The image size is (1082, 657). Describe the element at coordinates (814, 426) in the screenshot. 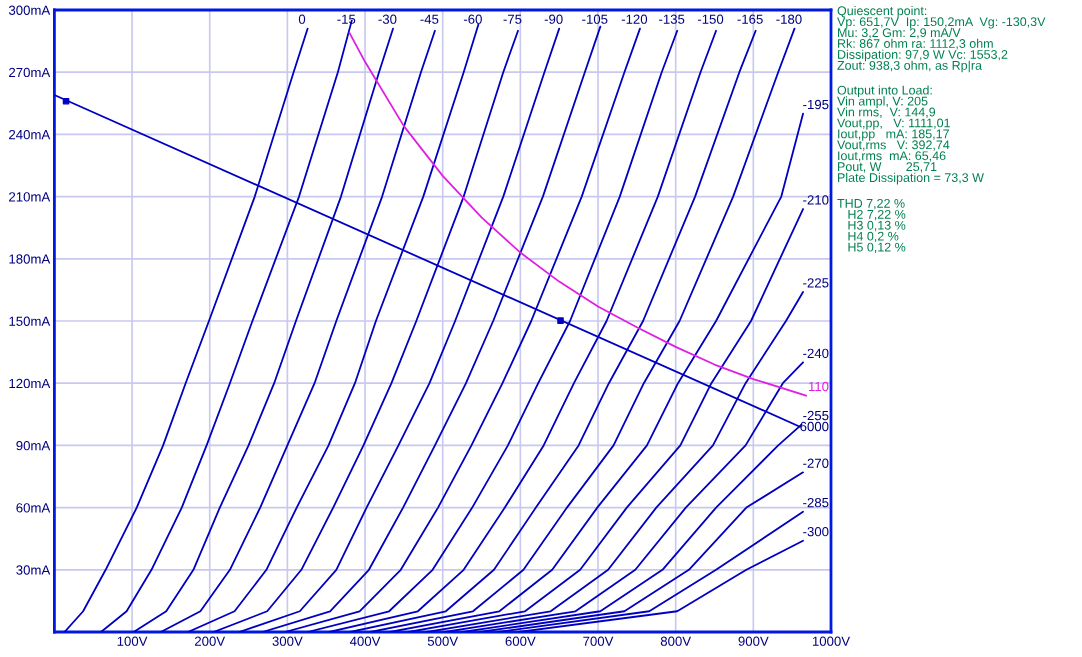

I see `series-label: 6000` at that location.